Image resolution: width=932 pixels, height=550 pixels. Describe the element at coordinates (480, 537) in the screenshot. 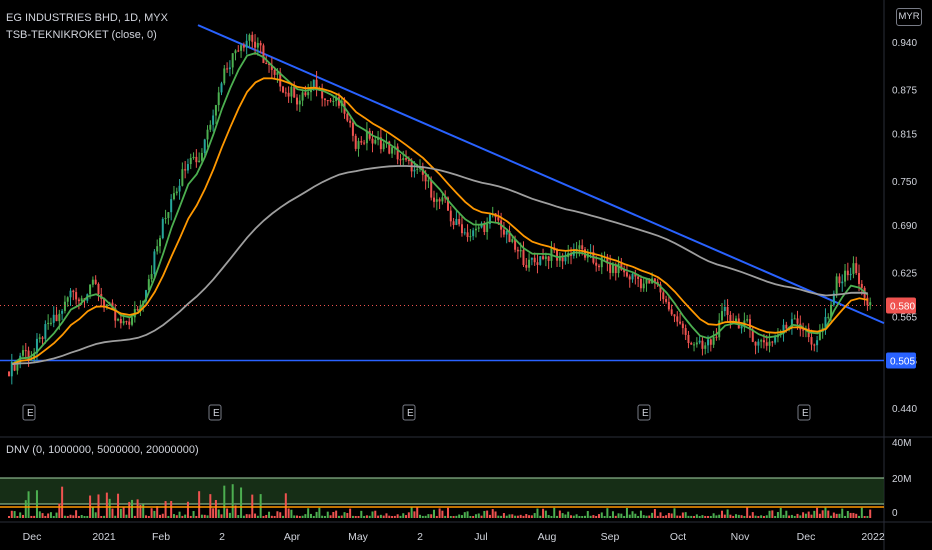

I see `x-tick-label: Jul` at that location.